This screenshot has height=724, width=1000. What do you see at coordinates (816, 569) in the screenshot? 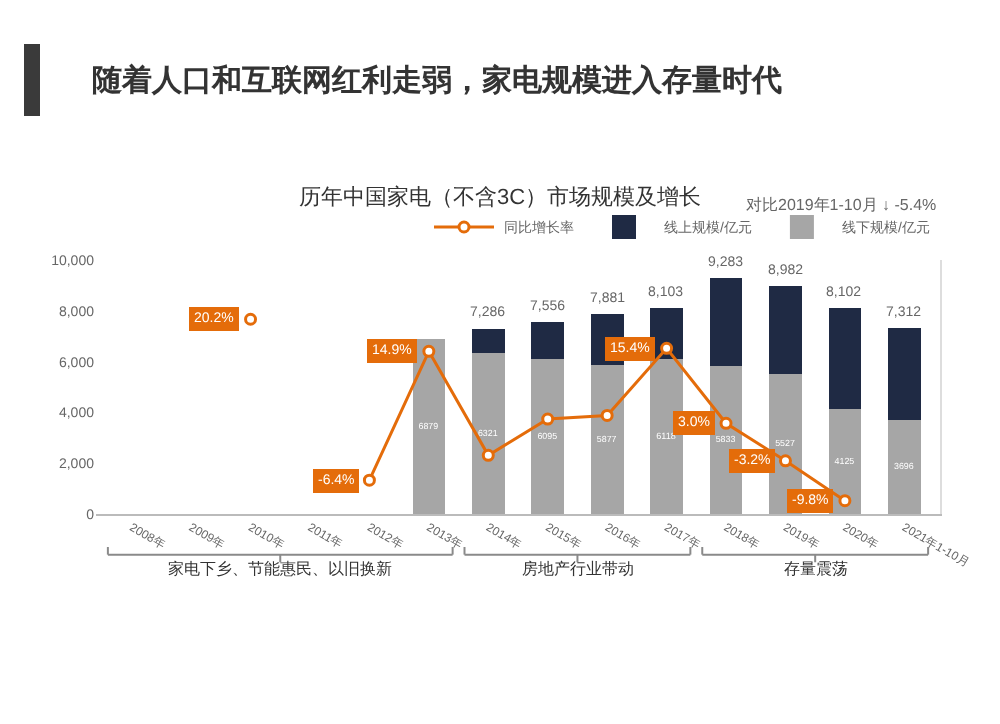
I see `text: 存量震荡` at bounding box center [816, 569].